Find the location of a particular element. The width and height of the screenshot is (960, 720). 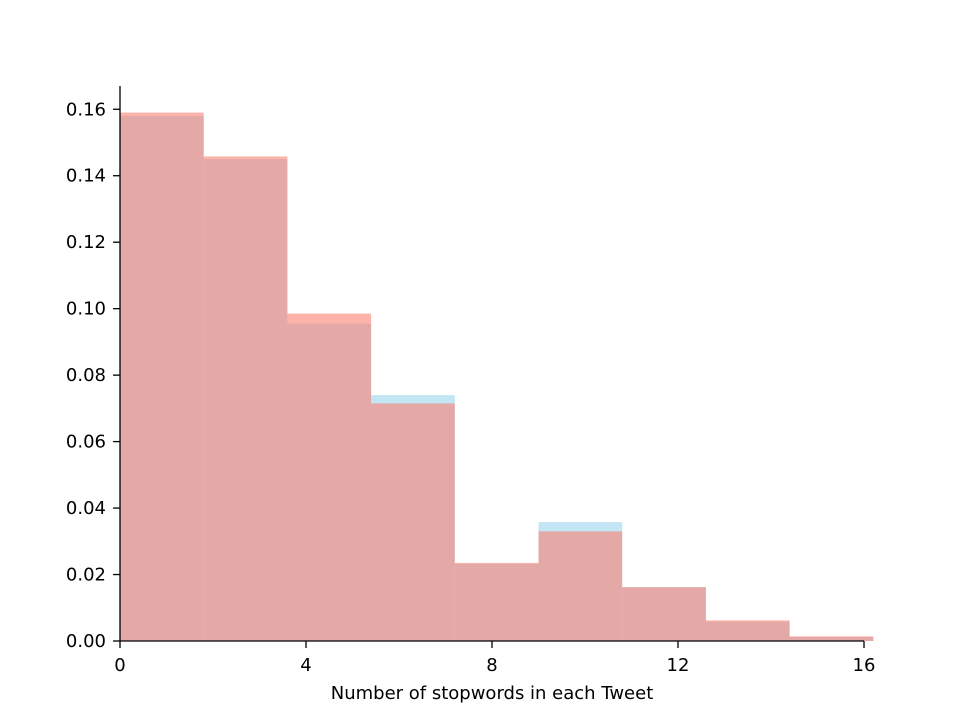

y-tick-label: 0.00 is located at coordinates (86, 641).